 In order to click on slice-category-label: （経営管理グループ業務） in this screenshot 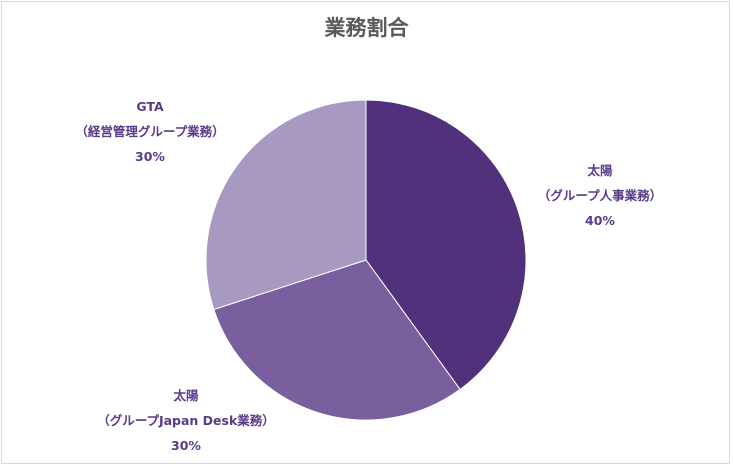, I will do `click(149, 131)`.